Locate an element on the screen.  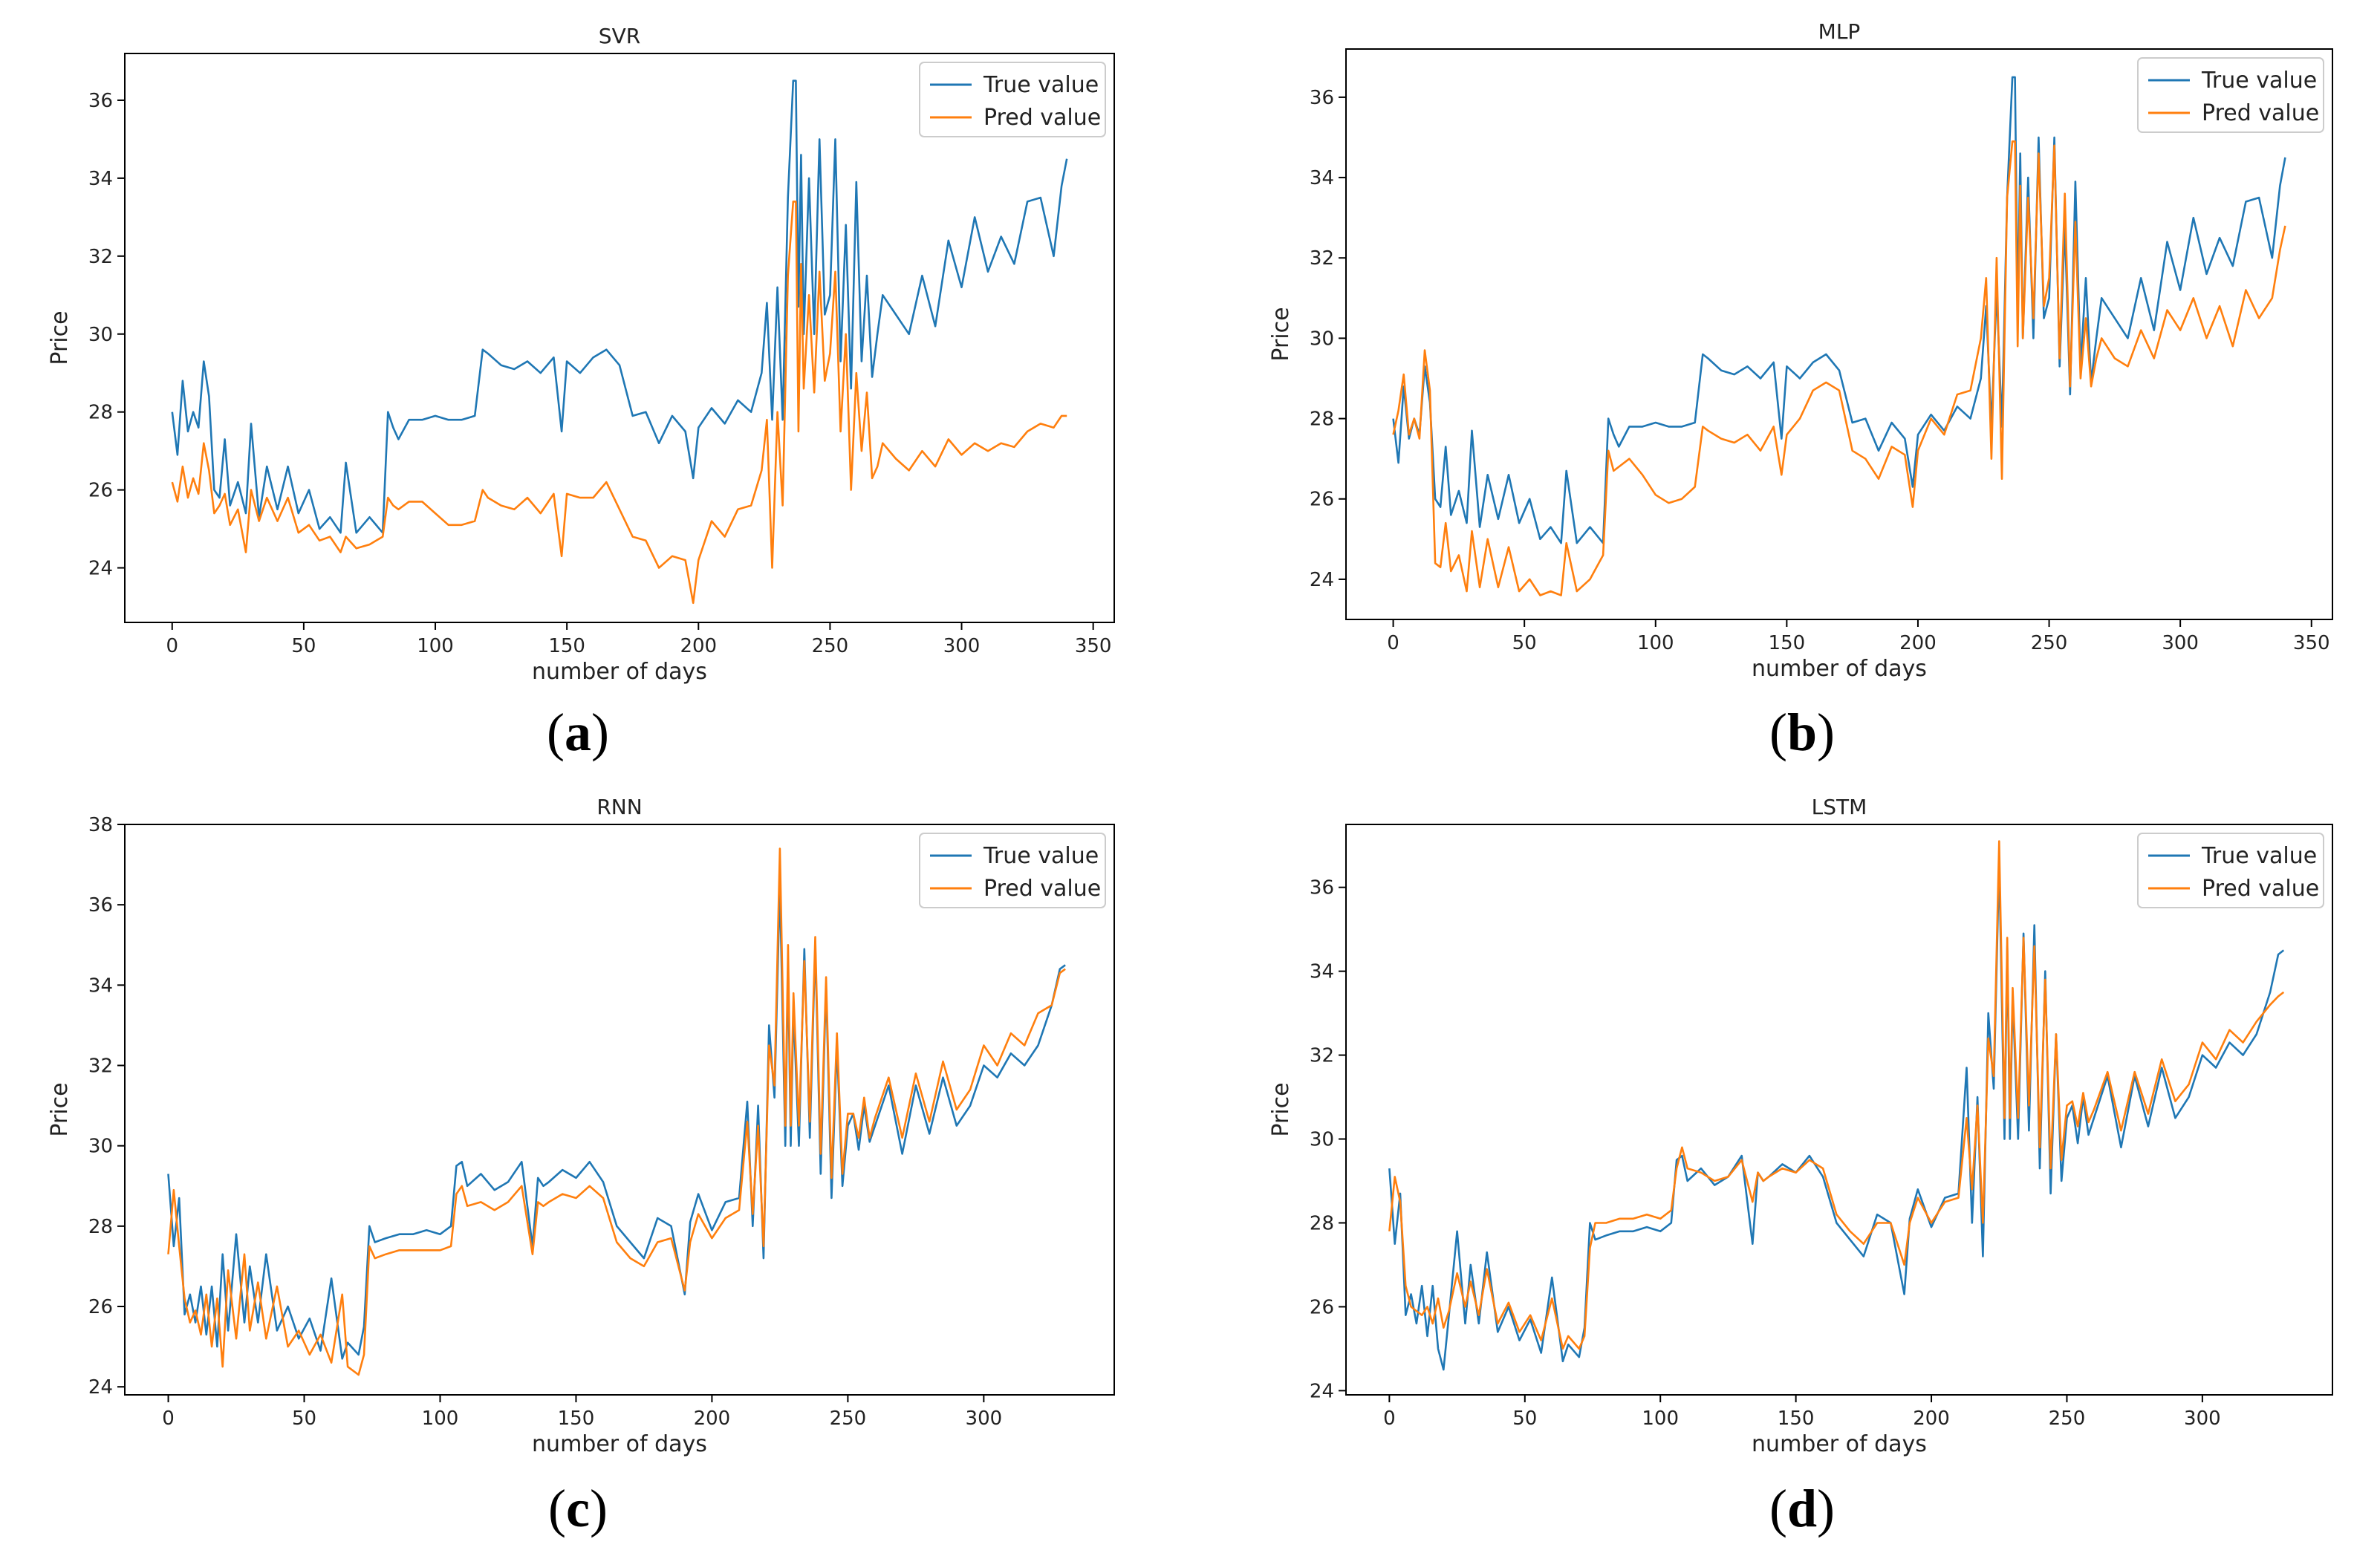
chart-title: RNN is located at coordinates (619, 807).